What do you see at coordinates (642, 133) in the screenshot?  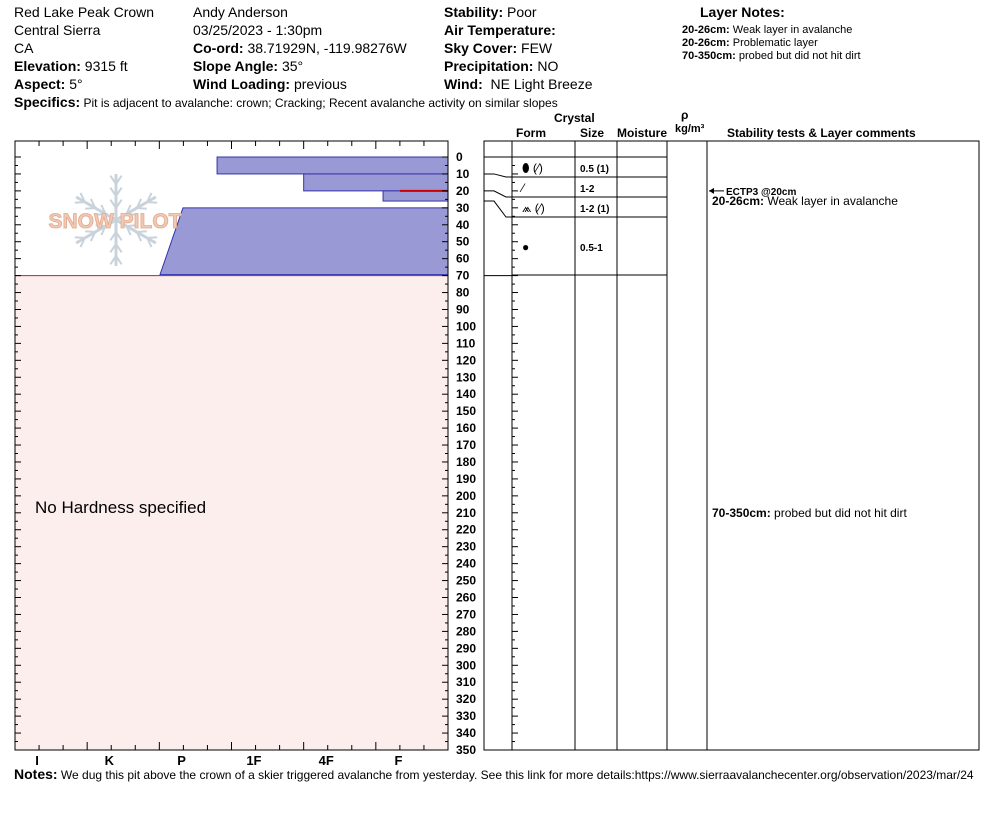 I see `moisture-header: Moisture` at bounding box center [642, 133].